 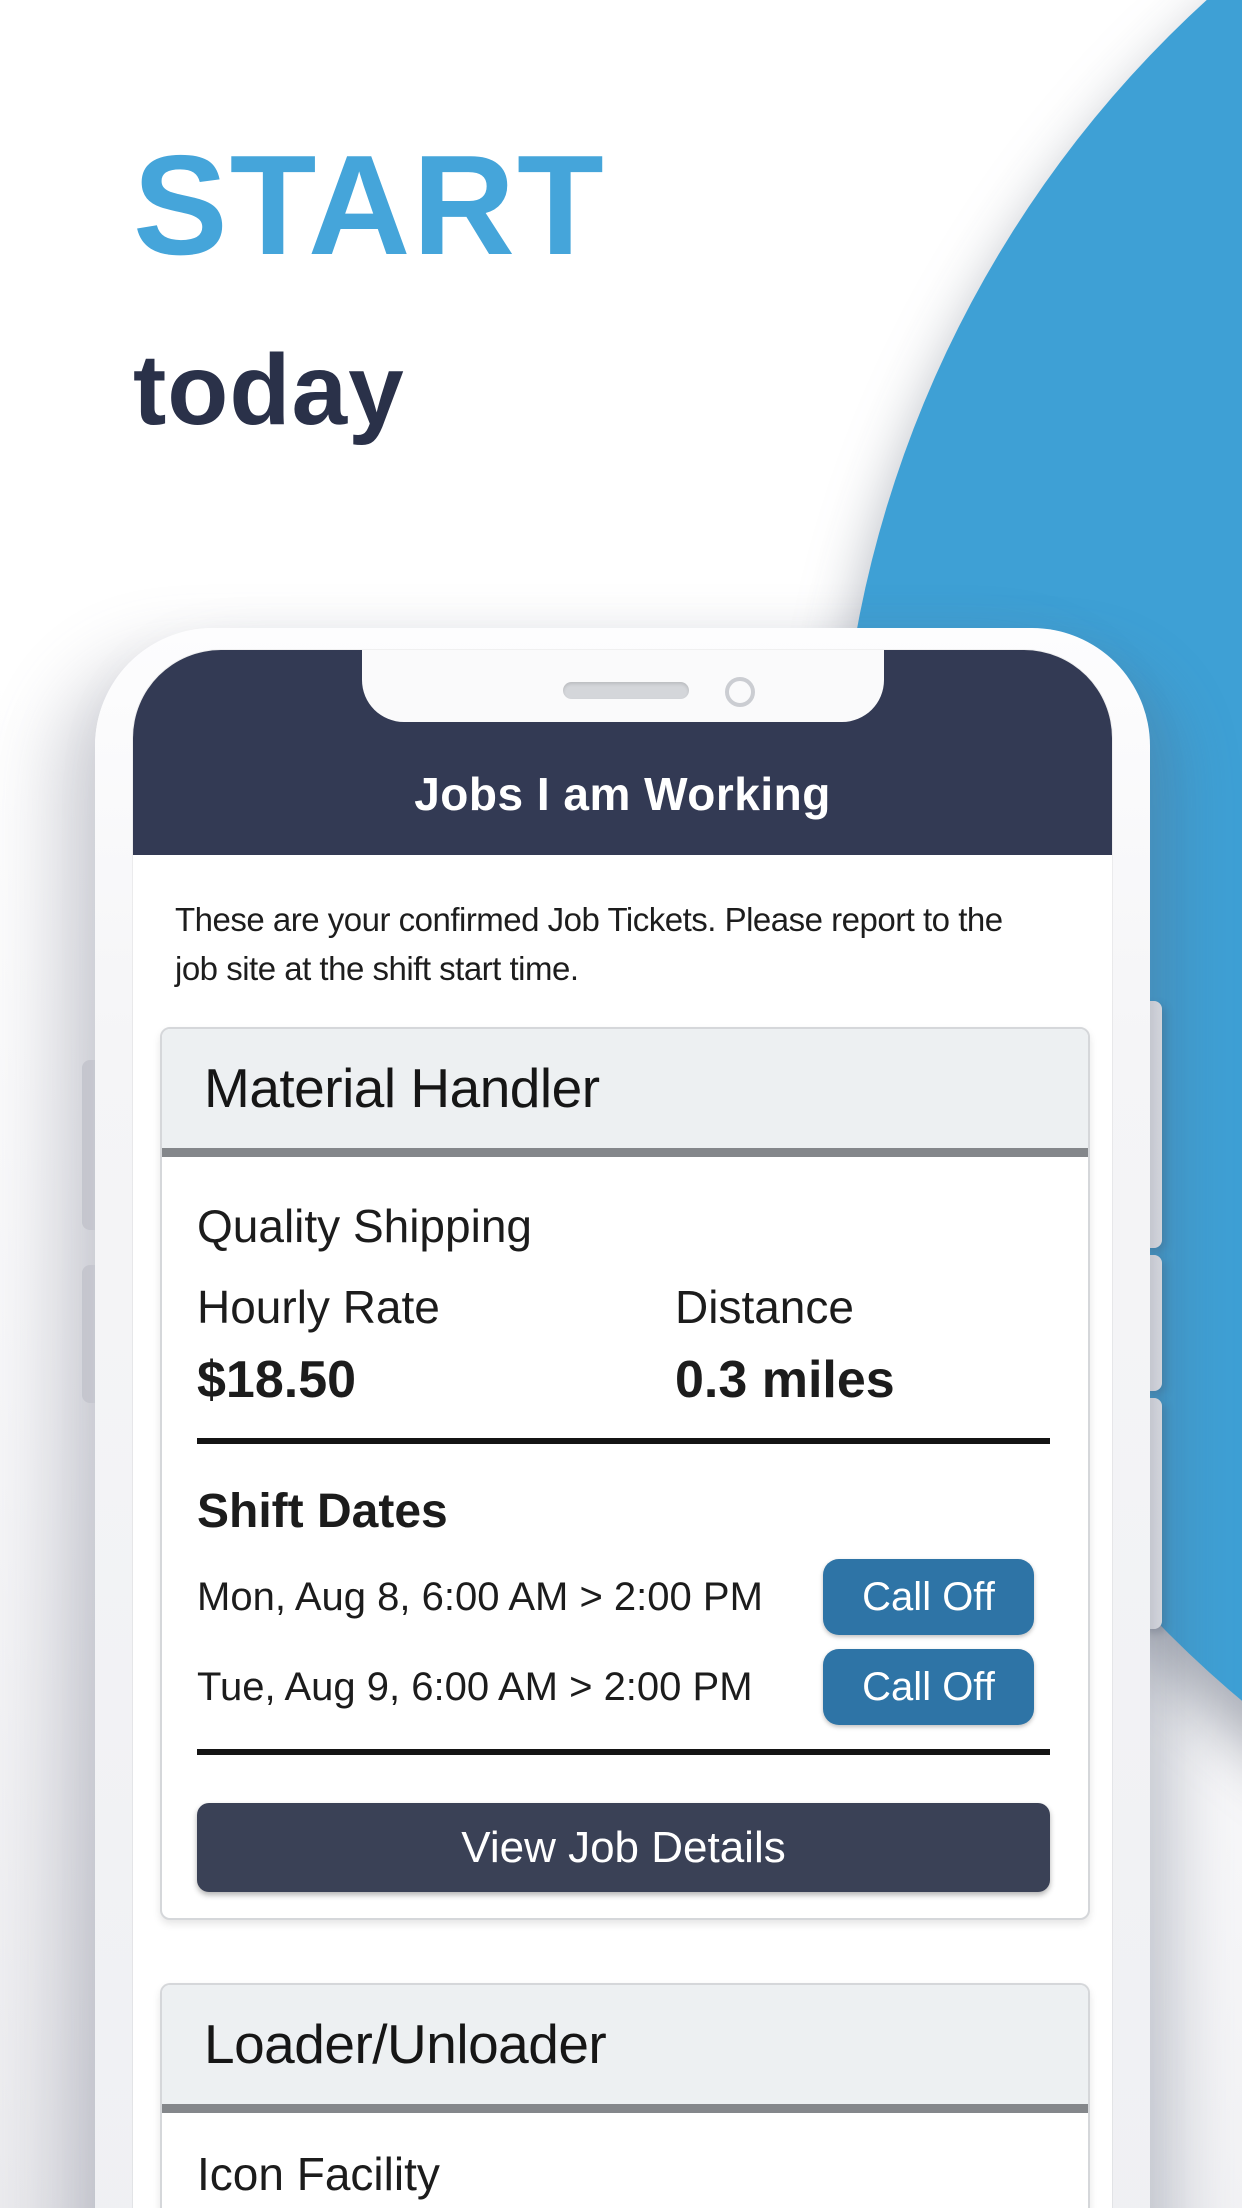 I want to click on app-header-bar: Jobs I am Working, so click(x=622, y=752).